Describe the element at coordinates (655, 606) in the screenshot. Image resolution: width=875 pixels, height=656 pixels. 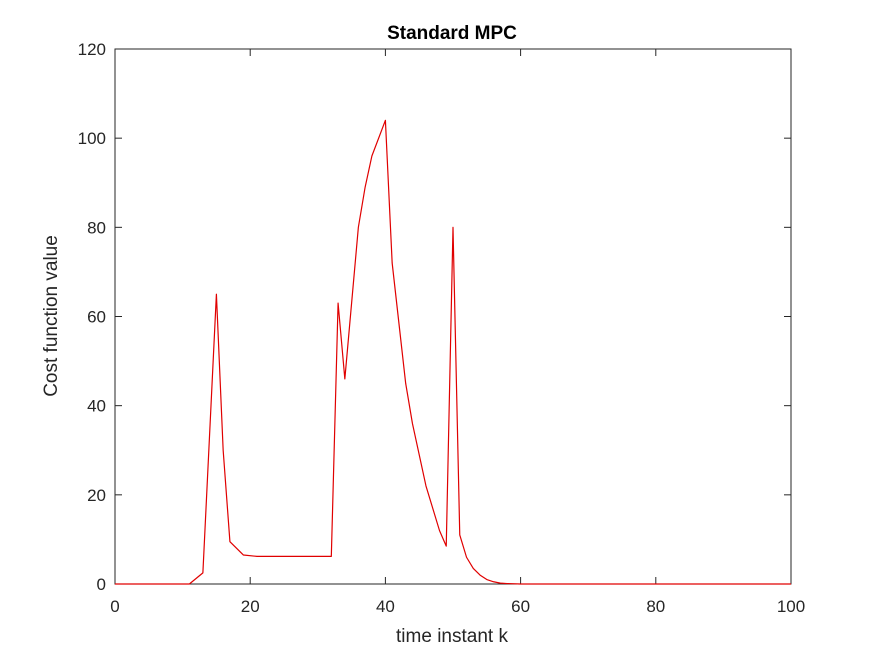
I see `x-tick-label: 80` at that location.